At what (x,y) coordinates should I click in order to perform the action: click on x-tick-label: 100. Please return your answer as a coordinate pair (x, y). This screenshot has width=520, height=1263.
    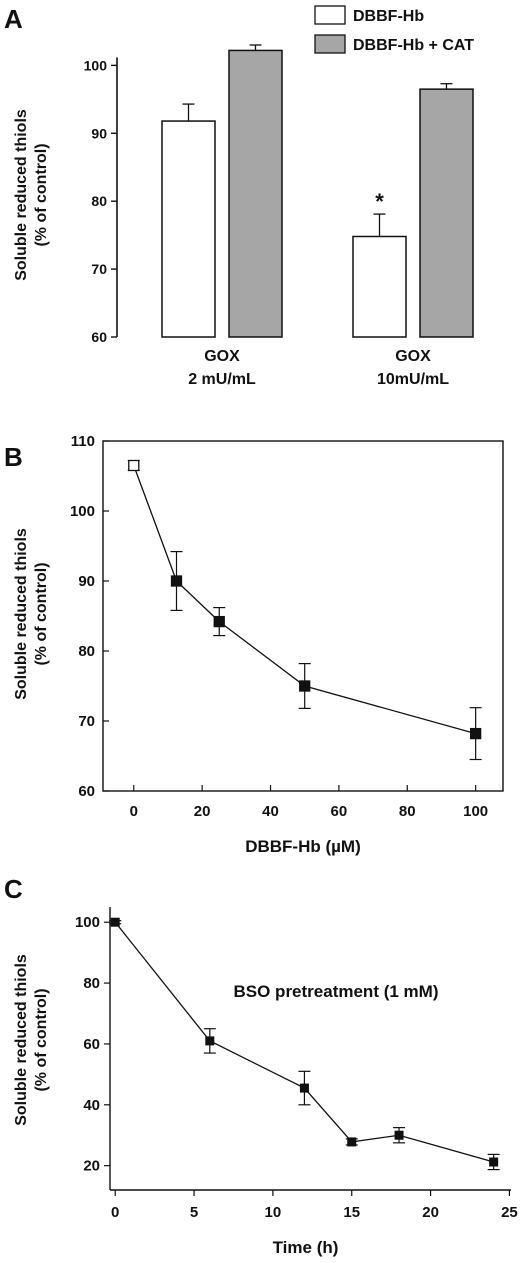
    Looking at the image, I should click on (475, 811).